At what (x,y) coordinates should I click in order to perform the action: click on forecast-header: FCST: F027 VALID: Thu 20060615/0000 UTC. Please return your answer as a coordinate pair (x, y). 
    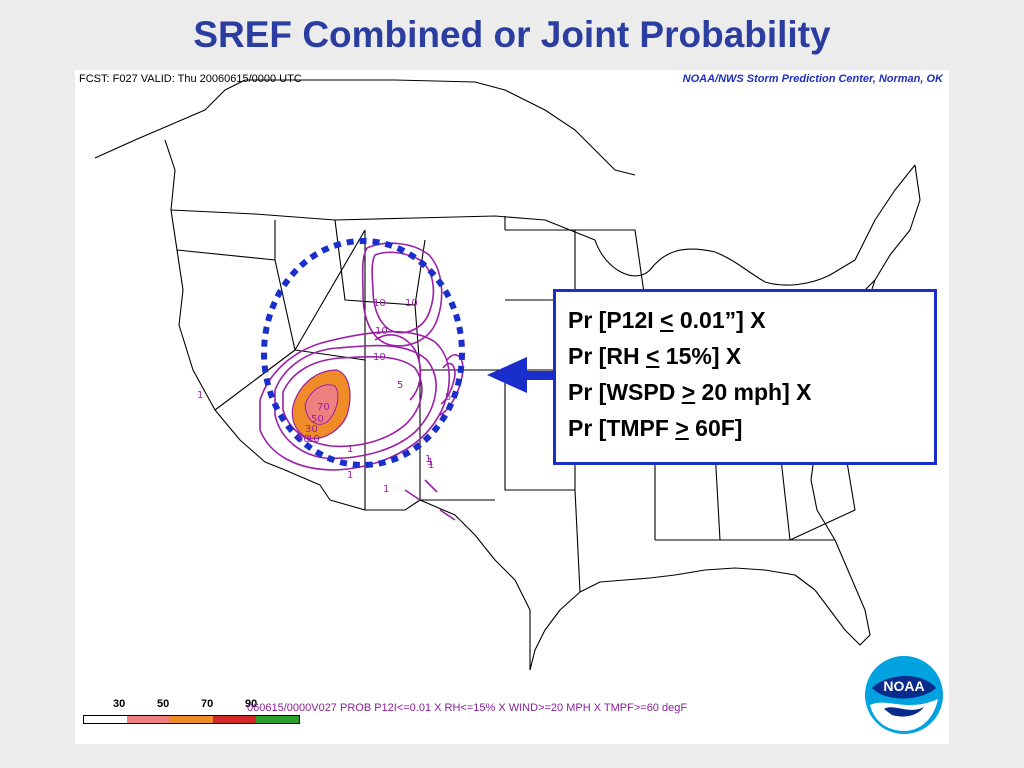
    Looking at the image, I should click on (190, 79).